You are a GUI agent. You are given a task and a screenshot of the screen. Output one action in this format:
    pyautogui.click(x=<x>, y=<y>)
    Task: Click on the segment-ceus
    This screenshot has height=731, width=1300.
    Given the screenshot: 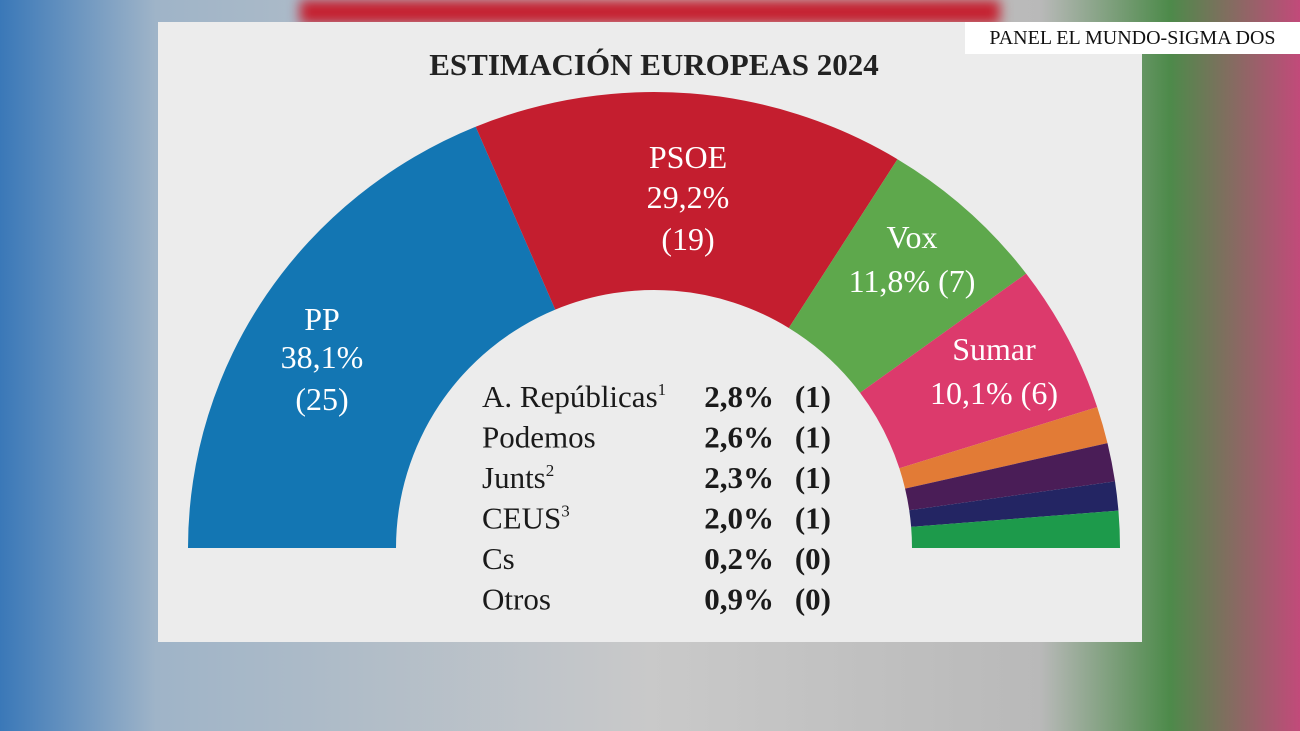 What is the action you would take?
    pyautogui.click(x=1015, y=529)
    